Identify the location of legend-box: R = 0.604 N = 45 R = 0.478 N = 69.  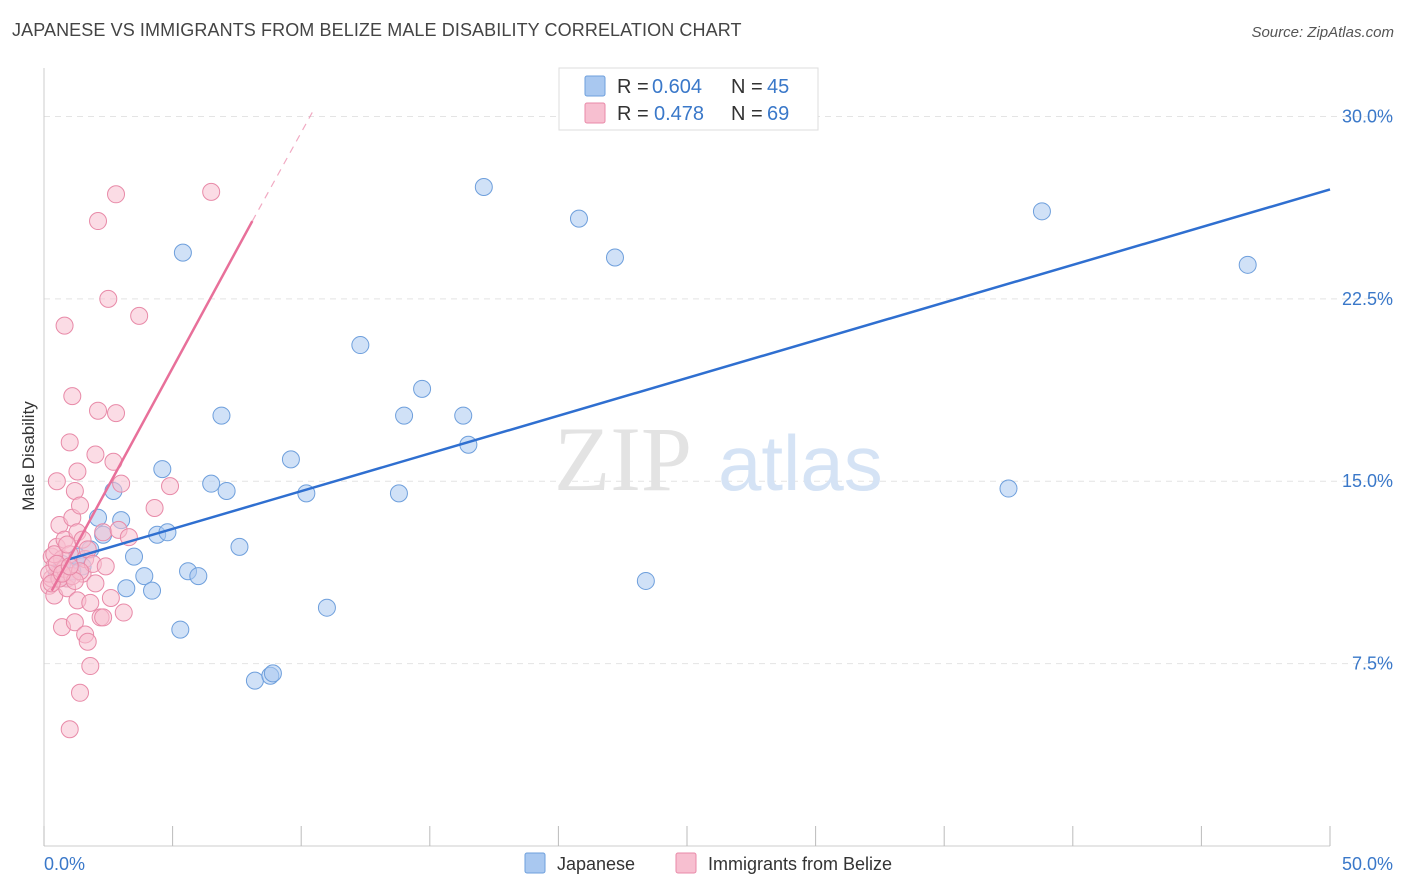
(688, 99).